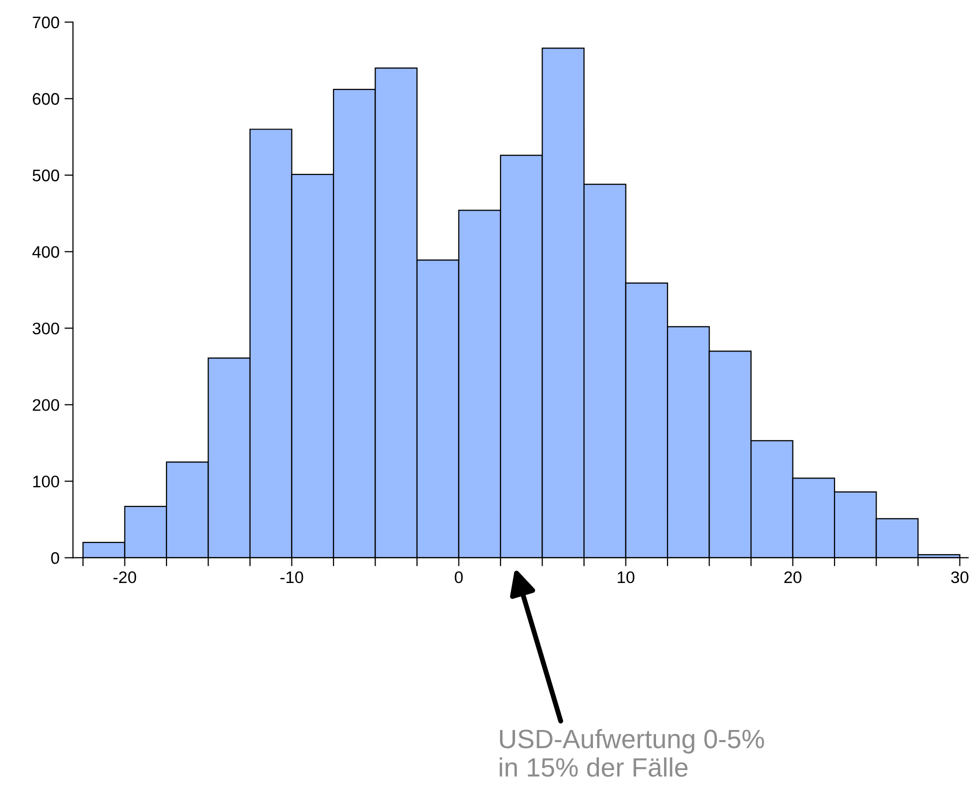 Image resolution: width=973 pixels, height=790 pixels. What do you see at coordinates (626, 577) in the screenshot?
I see `x-tick-label: 10` at bounding box center [626, 577].